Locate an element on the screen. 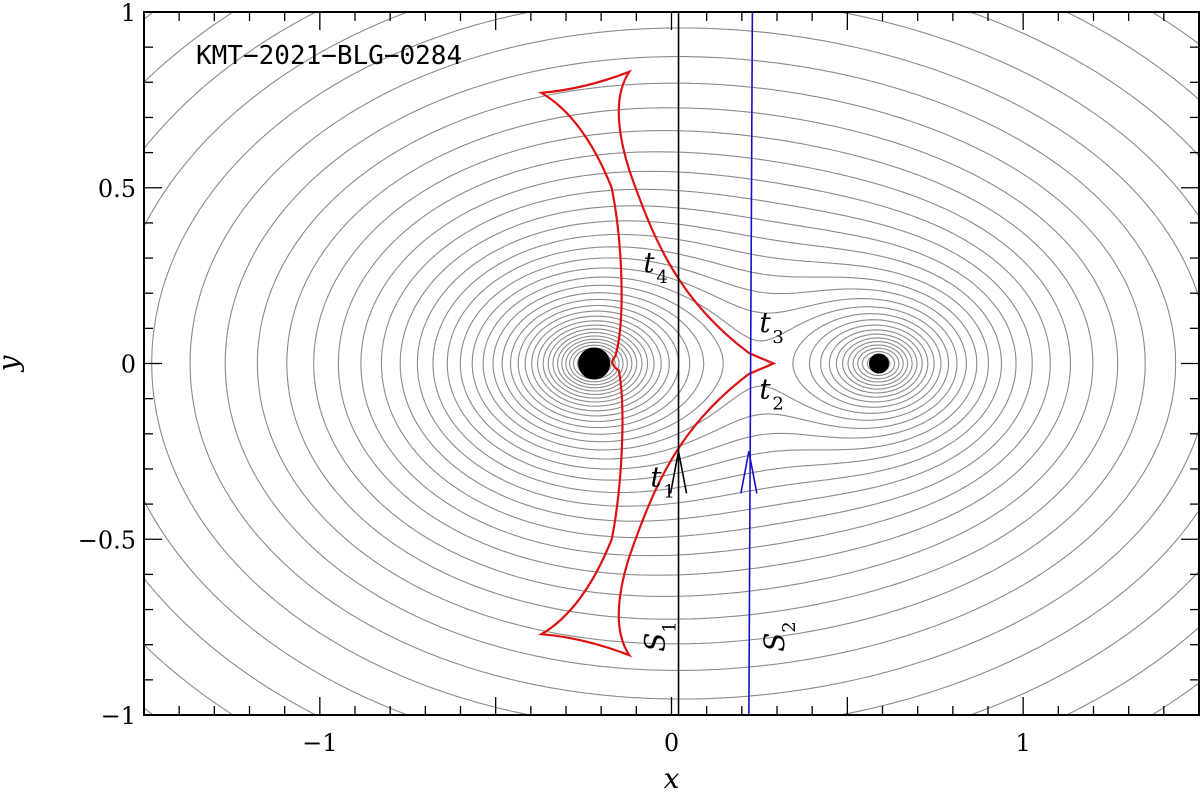 The width and height of the screenshot is (1200, 793). source-trajectories is located at coordinates (713, 363).